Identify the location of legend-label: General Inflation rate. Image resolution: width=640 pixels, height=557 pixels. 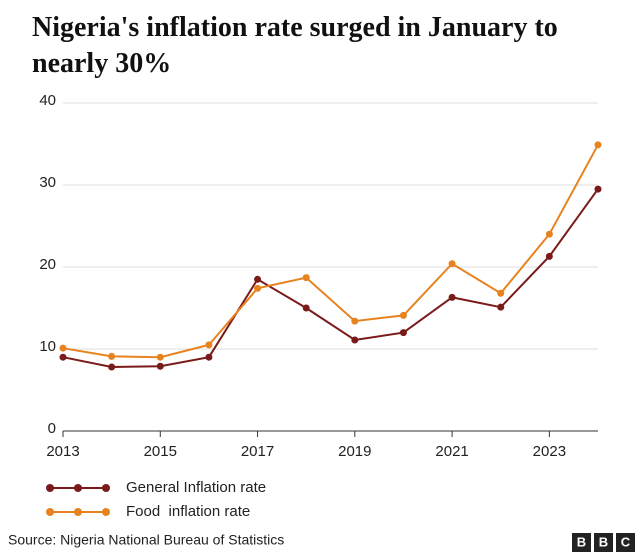
(196, 487).